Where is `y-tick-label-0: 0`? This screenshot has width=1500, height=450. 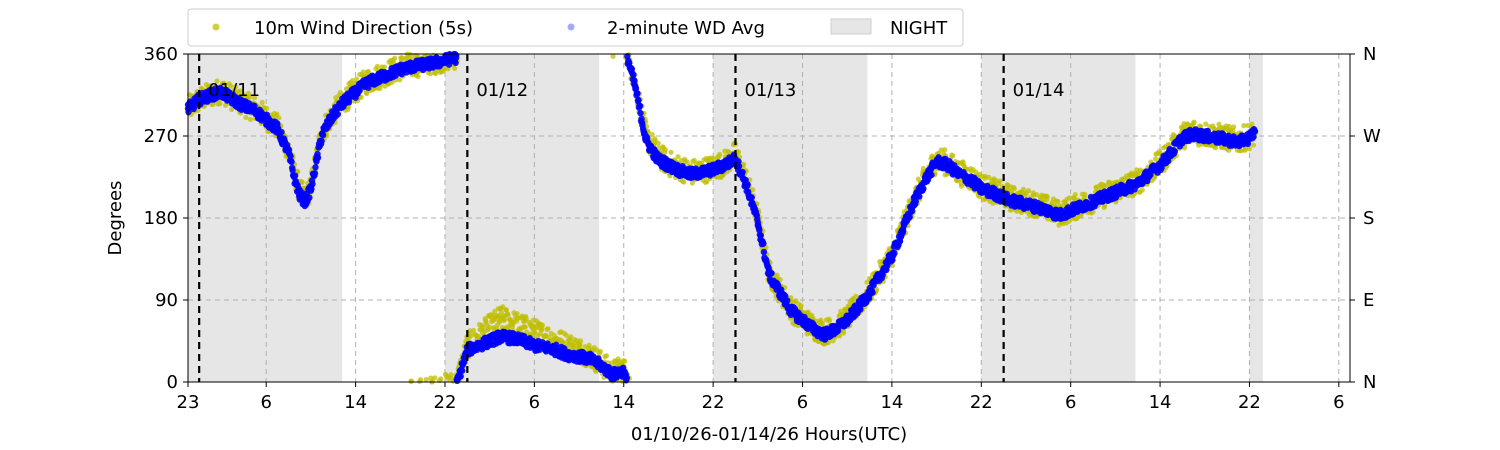 y-tick-label-0: 0 is located at coordinates (172, 382).